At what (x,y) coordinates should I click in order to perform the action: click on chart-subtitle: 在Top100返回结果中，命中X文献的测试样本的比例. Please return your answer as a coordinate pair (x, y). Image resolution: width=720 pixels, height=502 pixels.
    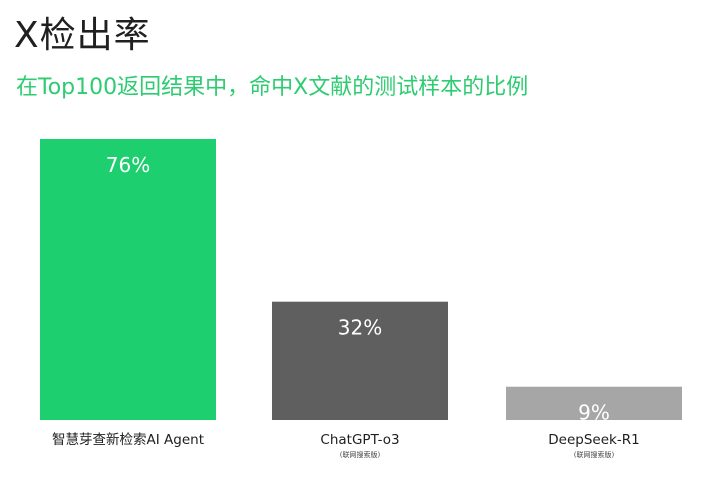
    Looking at the image, I should click on (272, 87).